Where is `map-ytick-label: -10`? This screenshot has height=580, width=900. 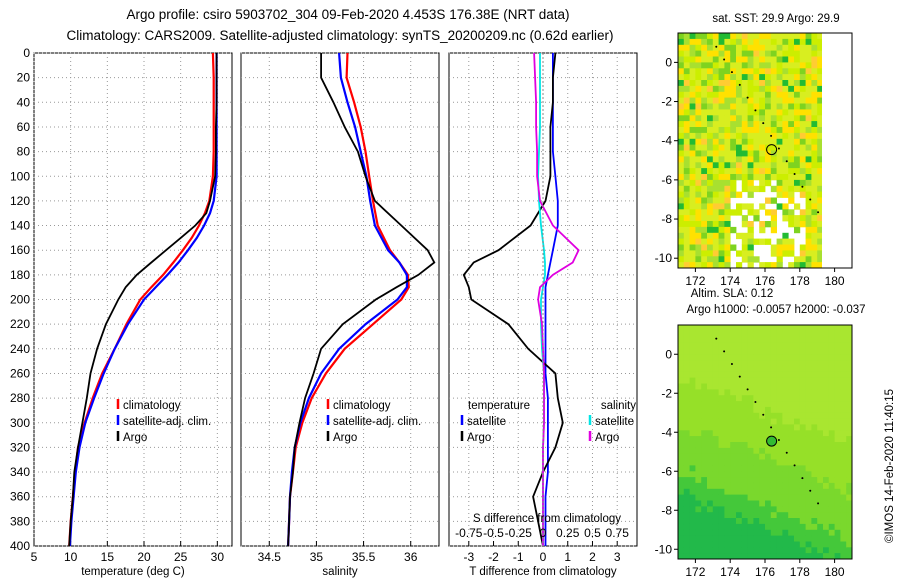
map-ytick-label: -10 is located at coordinates (664, 549).